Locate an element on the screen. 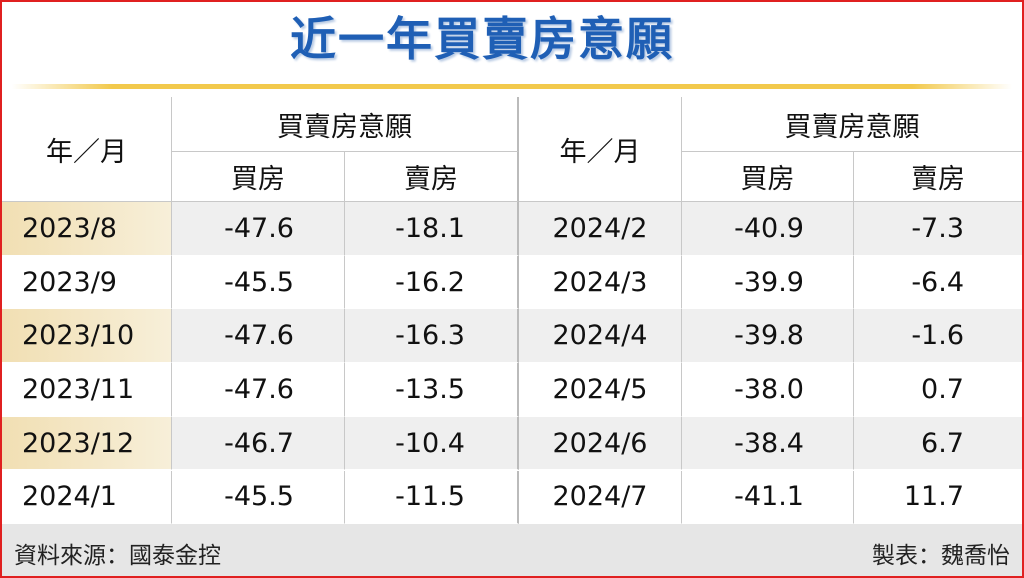 This screenshot has width=1024, height=578. sell-cell: 6.7 is located at coordinates (938, 443).